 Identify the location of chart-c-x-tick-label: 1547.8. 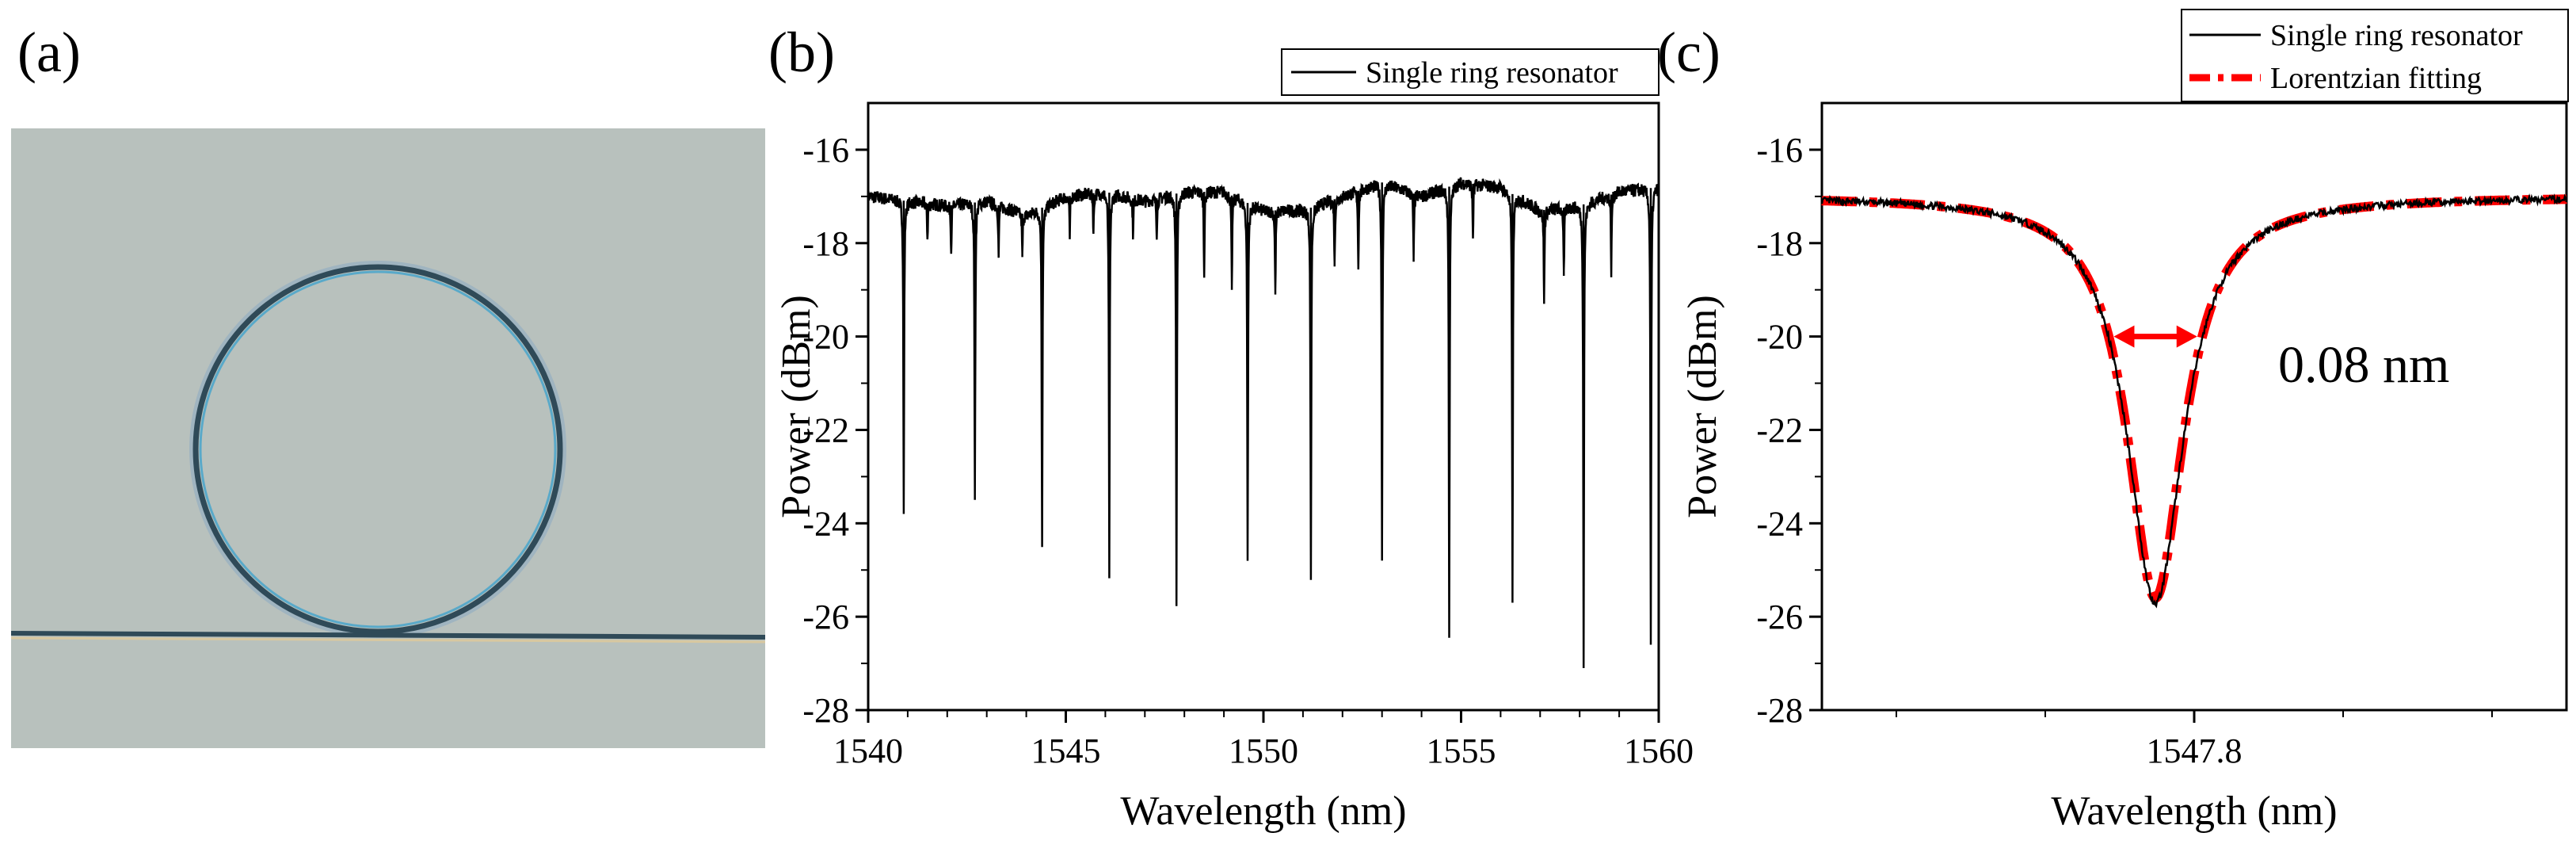
(2195, 750).